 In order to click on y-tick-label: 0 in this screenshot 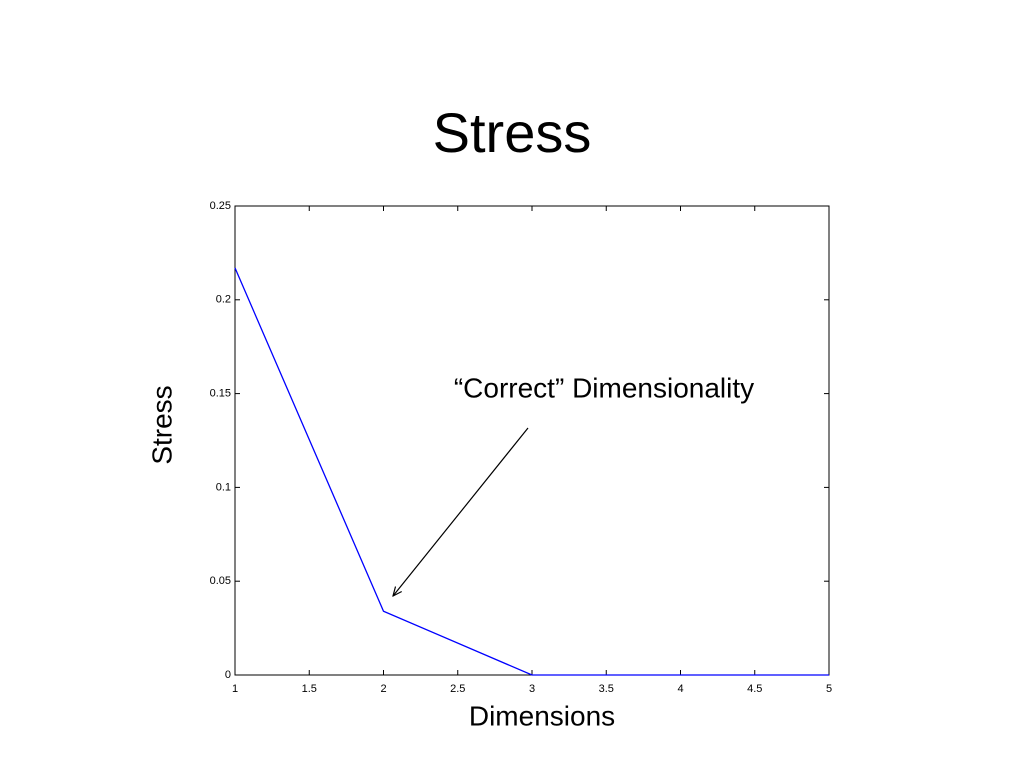, I will do `click(228, 675)`.